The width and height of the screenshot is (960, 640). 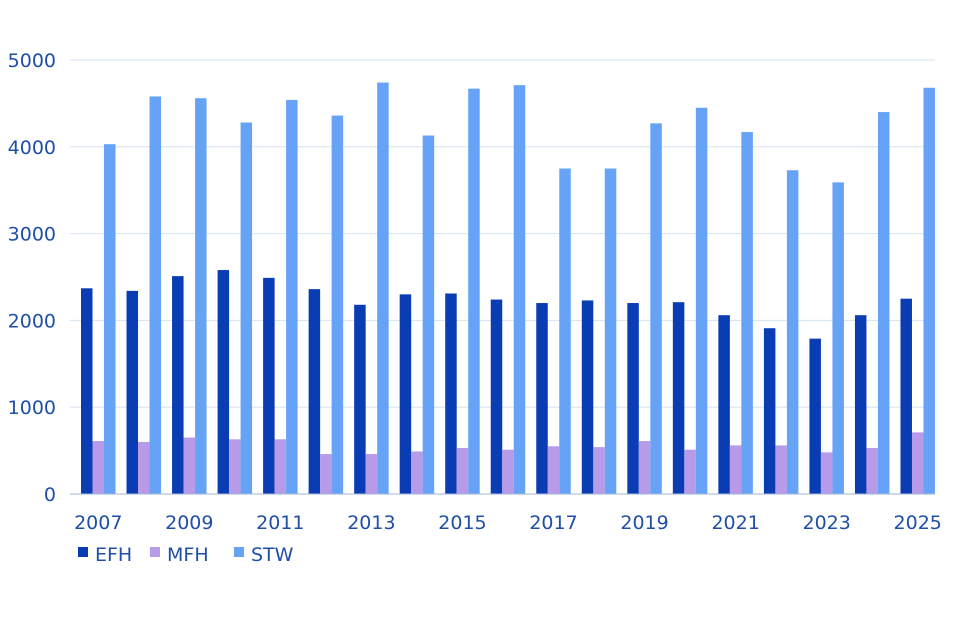 I want to click on x-tick-label: 2013, so click(x=371, y=523).